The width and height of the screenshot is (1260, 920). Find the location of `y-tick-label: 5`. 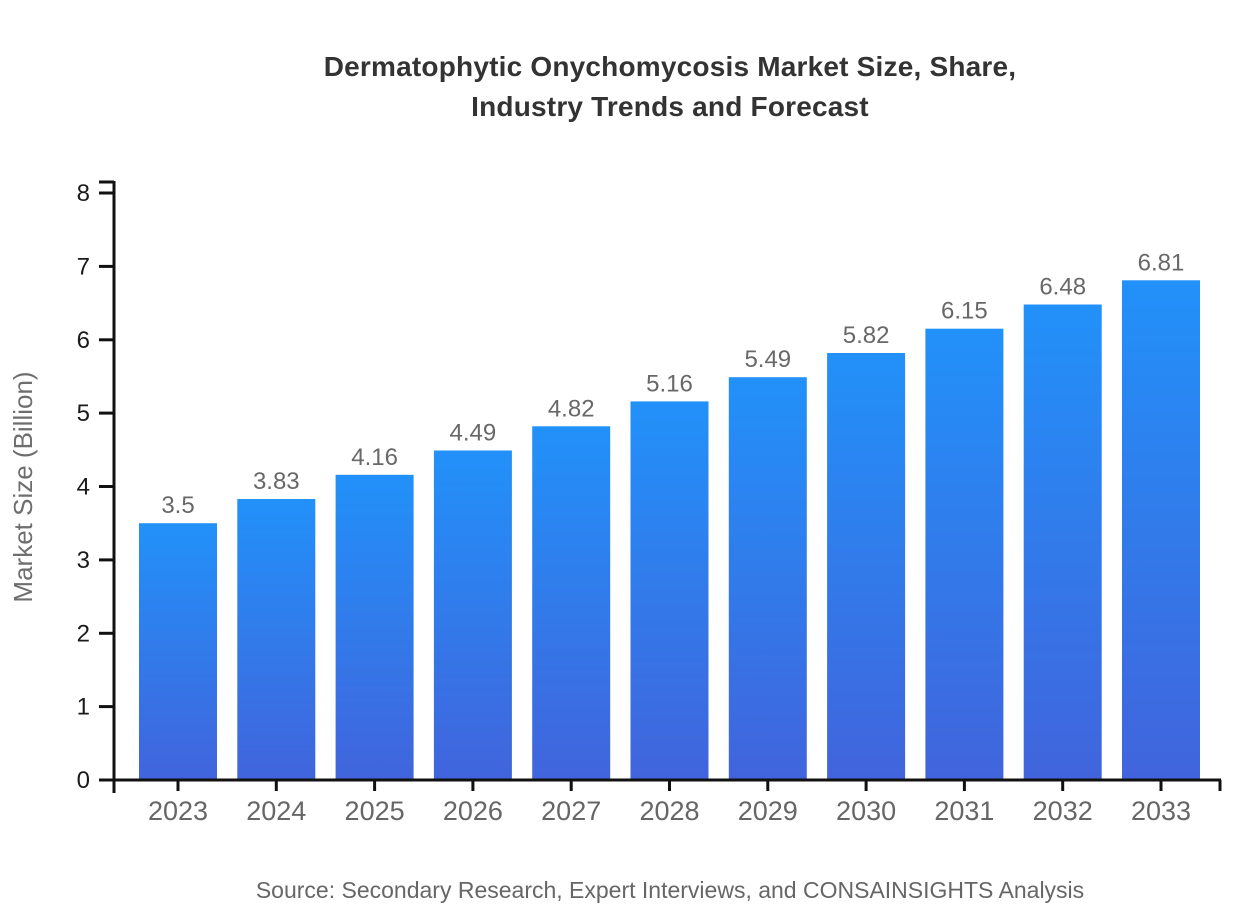

y-tick-label: 5 is located at coordinates (83, 413).